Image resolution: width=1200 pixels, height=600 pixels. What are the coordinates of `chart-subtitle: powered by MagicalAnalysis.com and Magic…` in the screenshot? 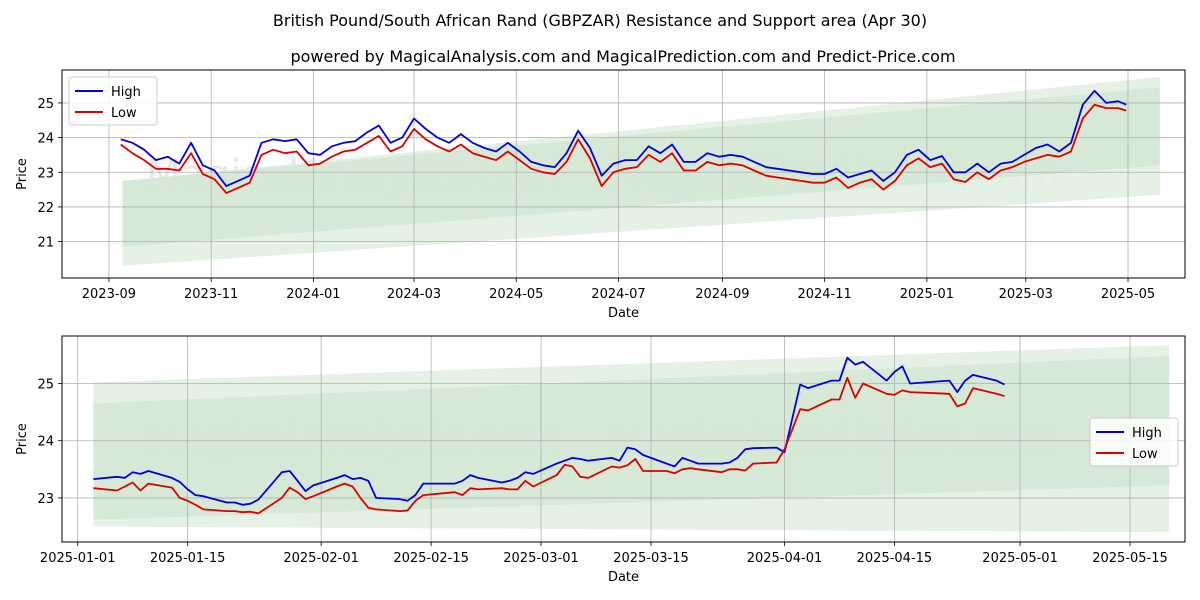 It's located at (622, 56).